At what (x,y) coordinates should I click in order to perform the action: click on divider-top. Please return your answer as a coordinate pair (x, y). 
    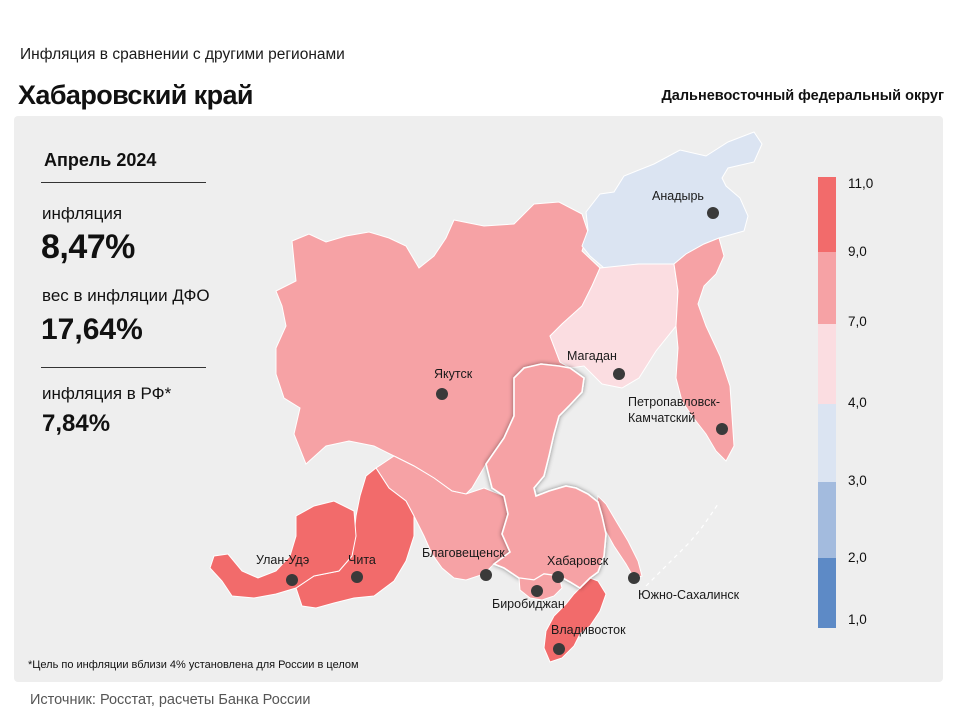
    Looking at the image, I should click on (123, 182).